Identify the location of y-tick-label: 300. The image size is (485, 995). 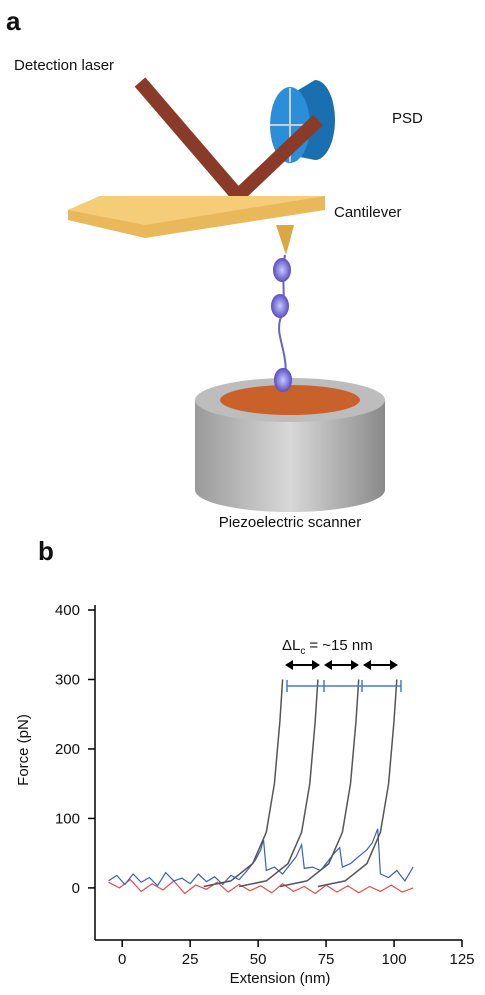
(67, 679).